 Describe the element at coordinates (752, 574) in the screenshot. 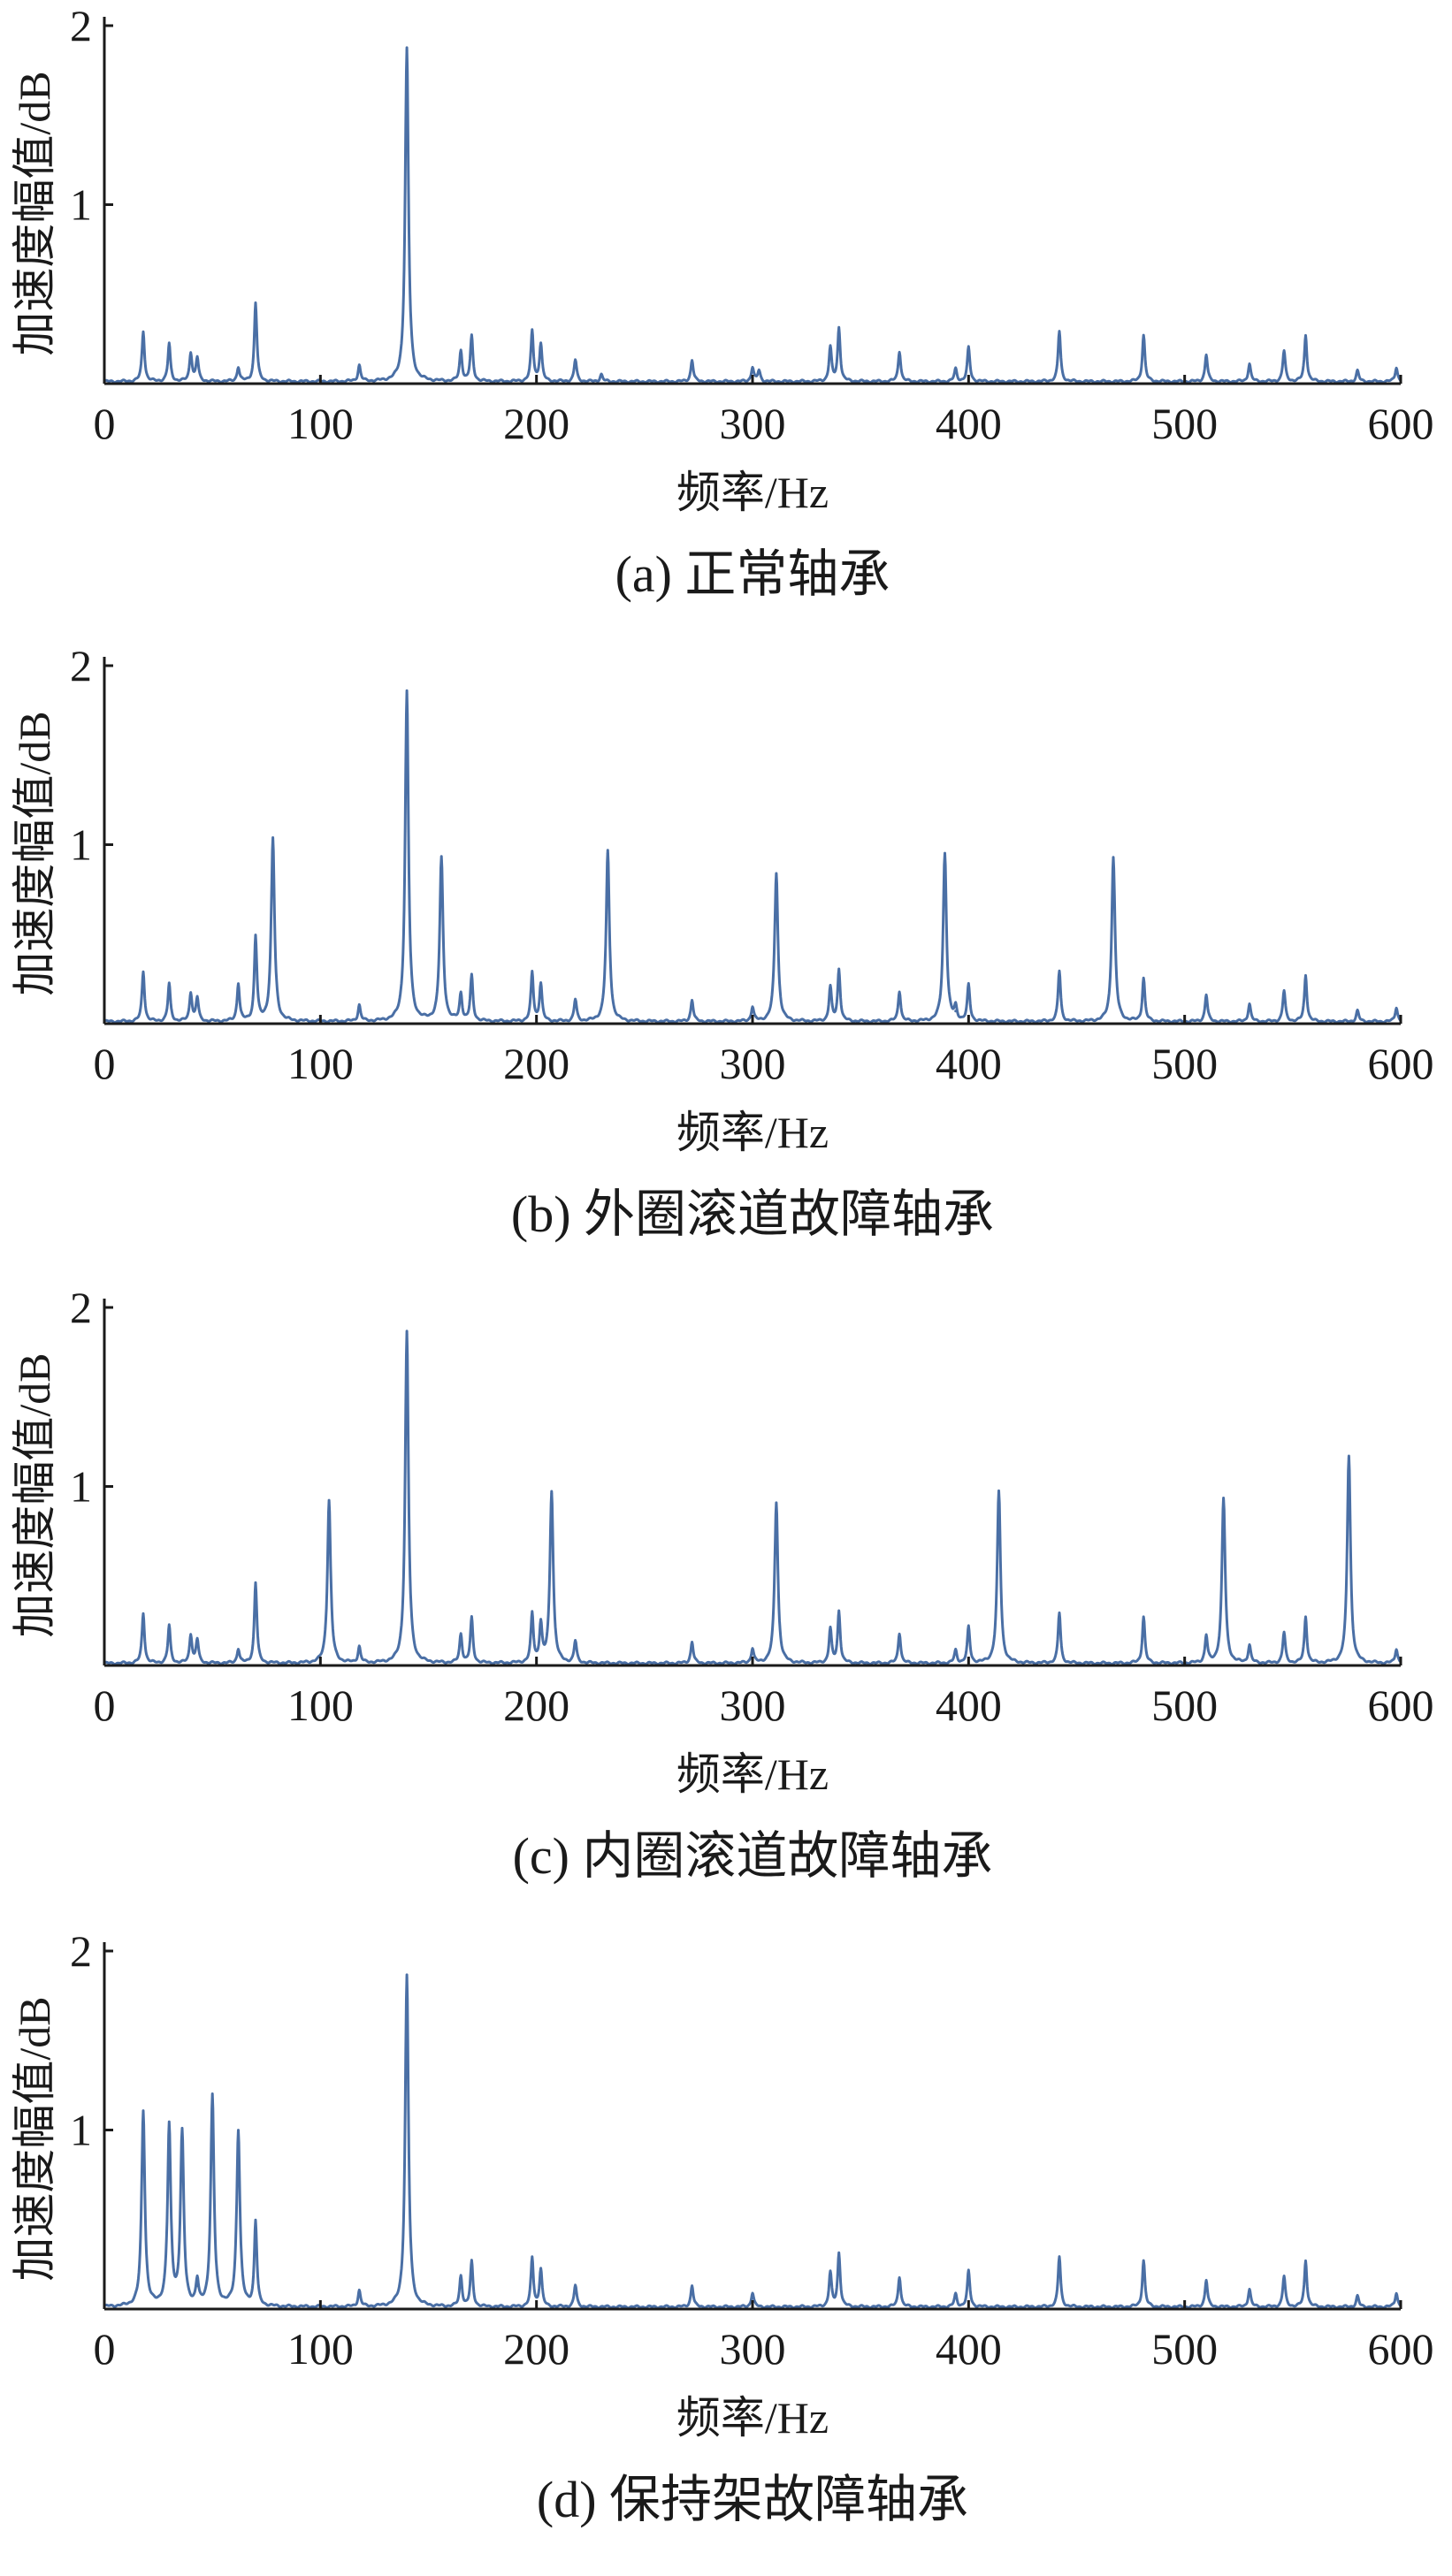

I see `panel-caption: (a) 正常轴承` at that location.